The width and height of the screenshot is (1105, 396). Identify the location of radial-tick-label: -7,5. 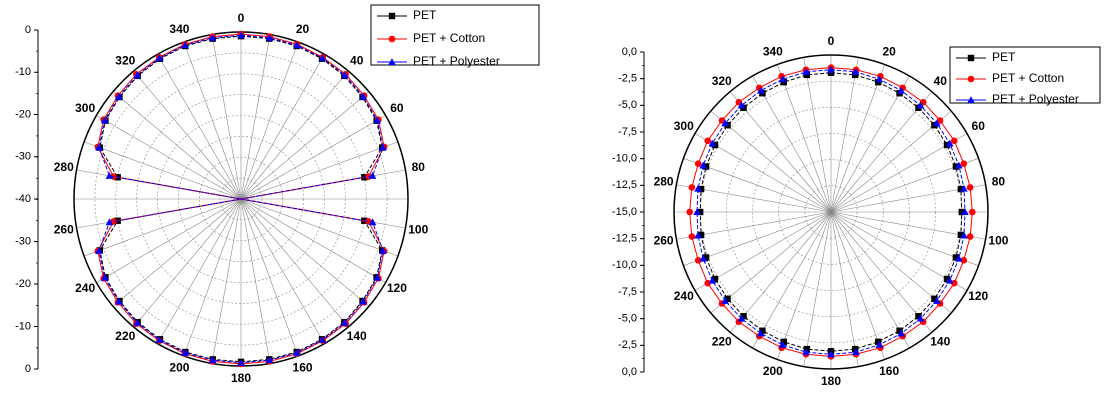
(627, 292).